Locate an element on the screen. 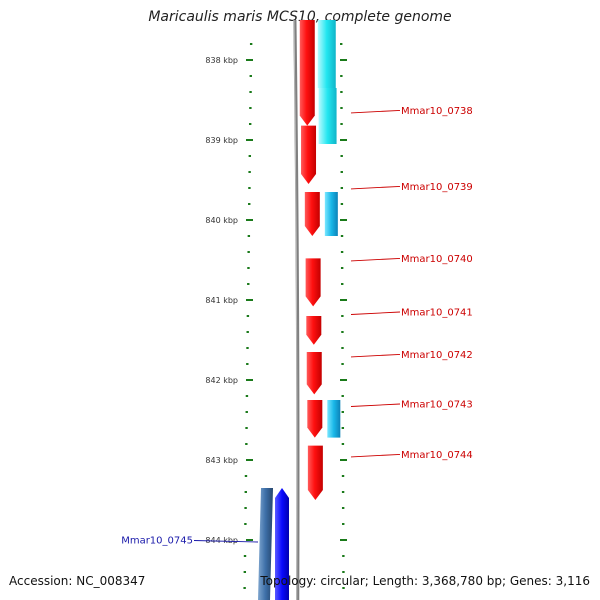 This screenshot has height=600, width=600. genome-title: Maricaulis maris MCS10, complete genome is located at coordinates (300, 17).